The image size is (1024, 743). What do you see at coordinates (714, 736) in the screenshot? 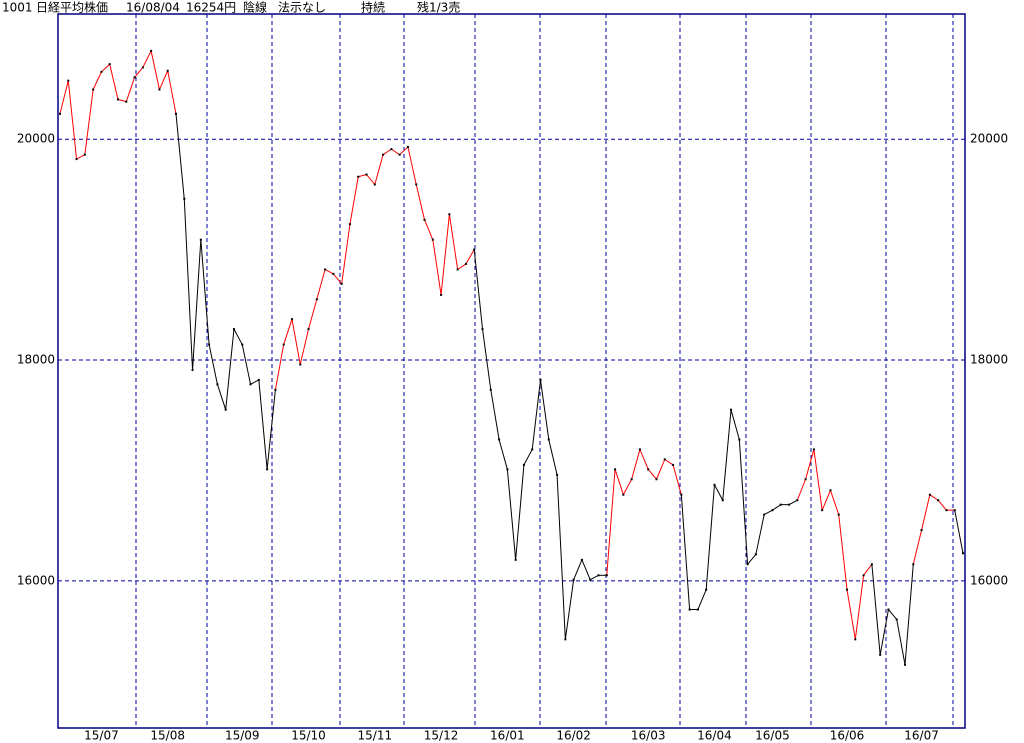
I see `x-tick-label: 16/04` at bounding box center [714, 736].